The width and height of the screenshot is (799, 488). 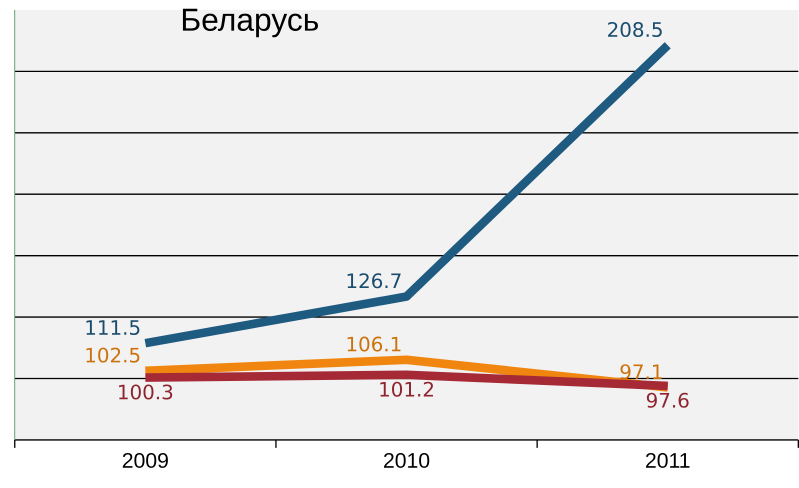 What do you see at coordinates (635, 30) in the screenshot?
I see `data-label: 208.5` at bounding box center [635, 30].